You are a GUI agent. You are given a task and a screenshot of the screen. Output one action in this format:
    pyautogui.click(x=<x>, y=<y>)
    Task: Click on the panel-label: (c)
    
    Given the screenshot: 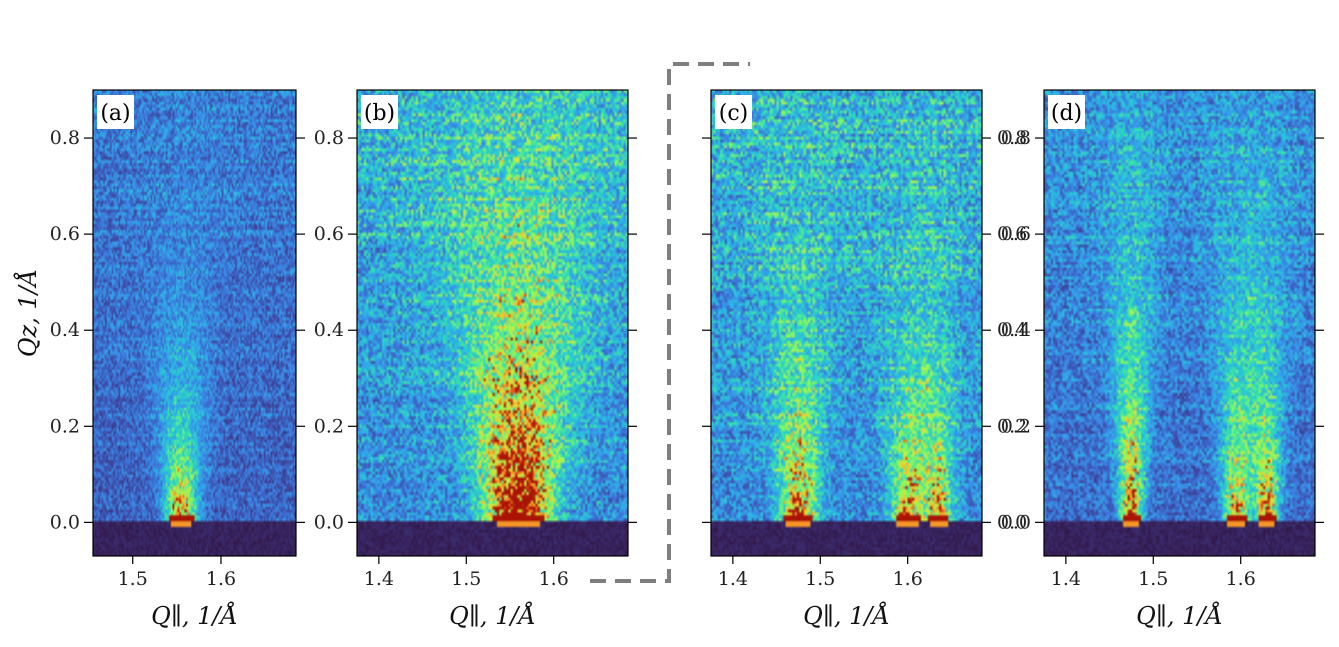 What is the action you would take?
    pyautogui.click(x=733, y=112)
    